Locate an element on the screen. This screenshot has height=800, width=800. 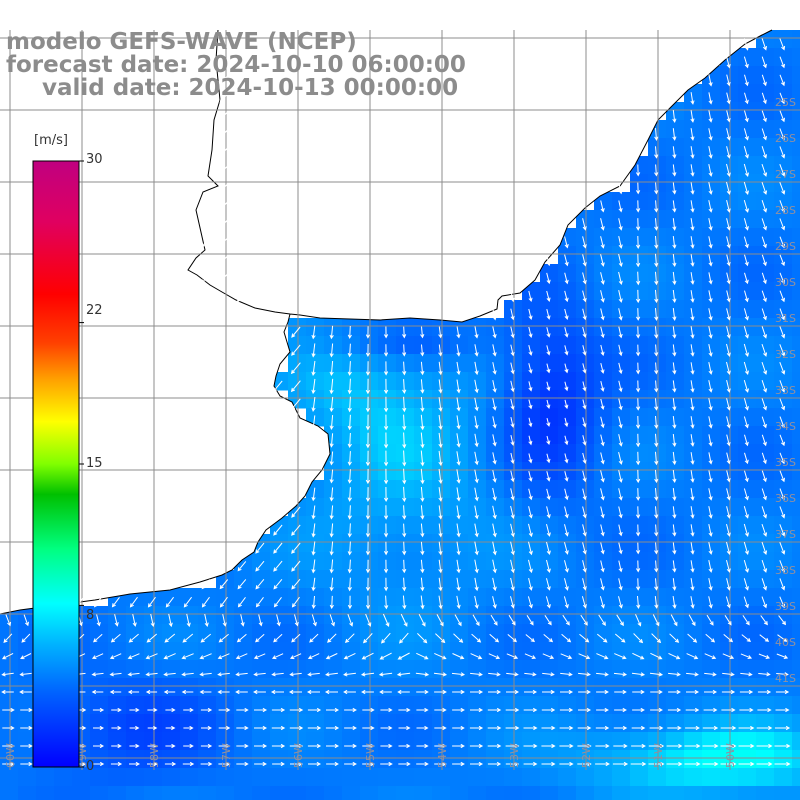
latitude-label: 34S is located at coordinates (785, 426).